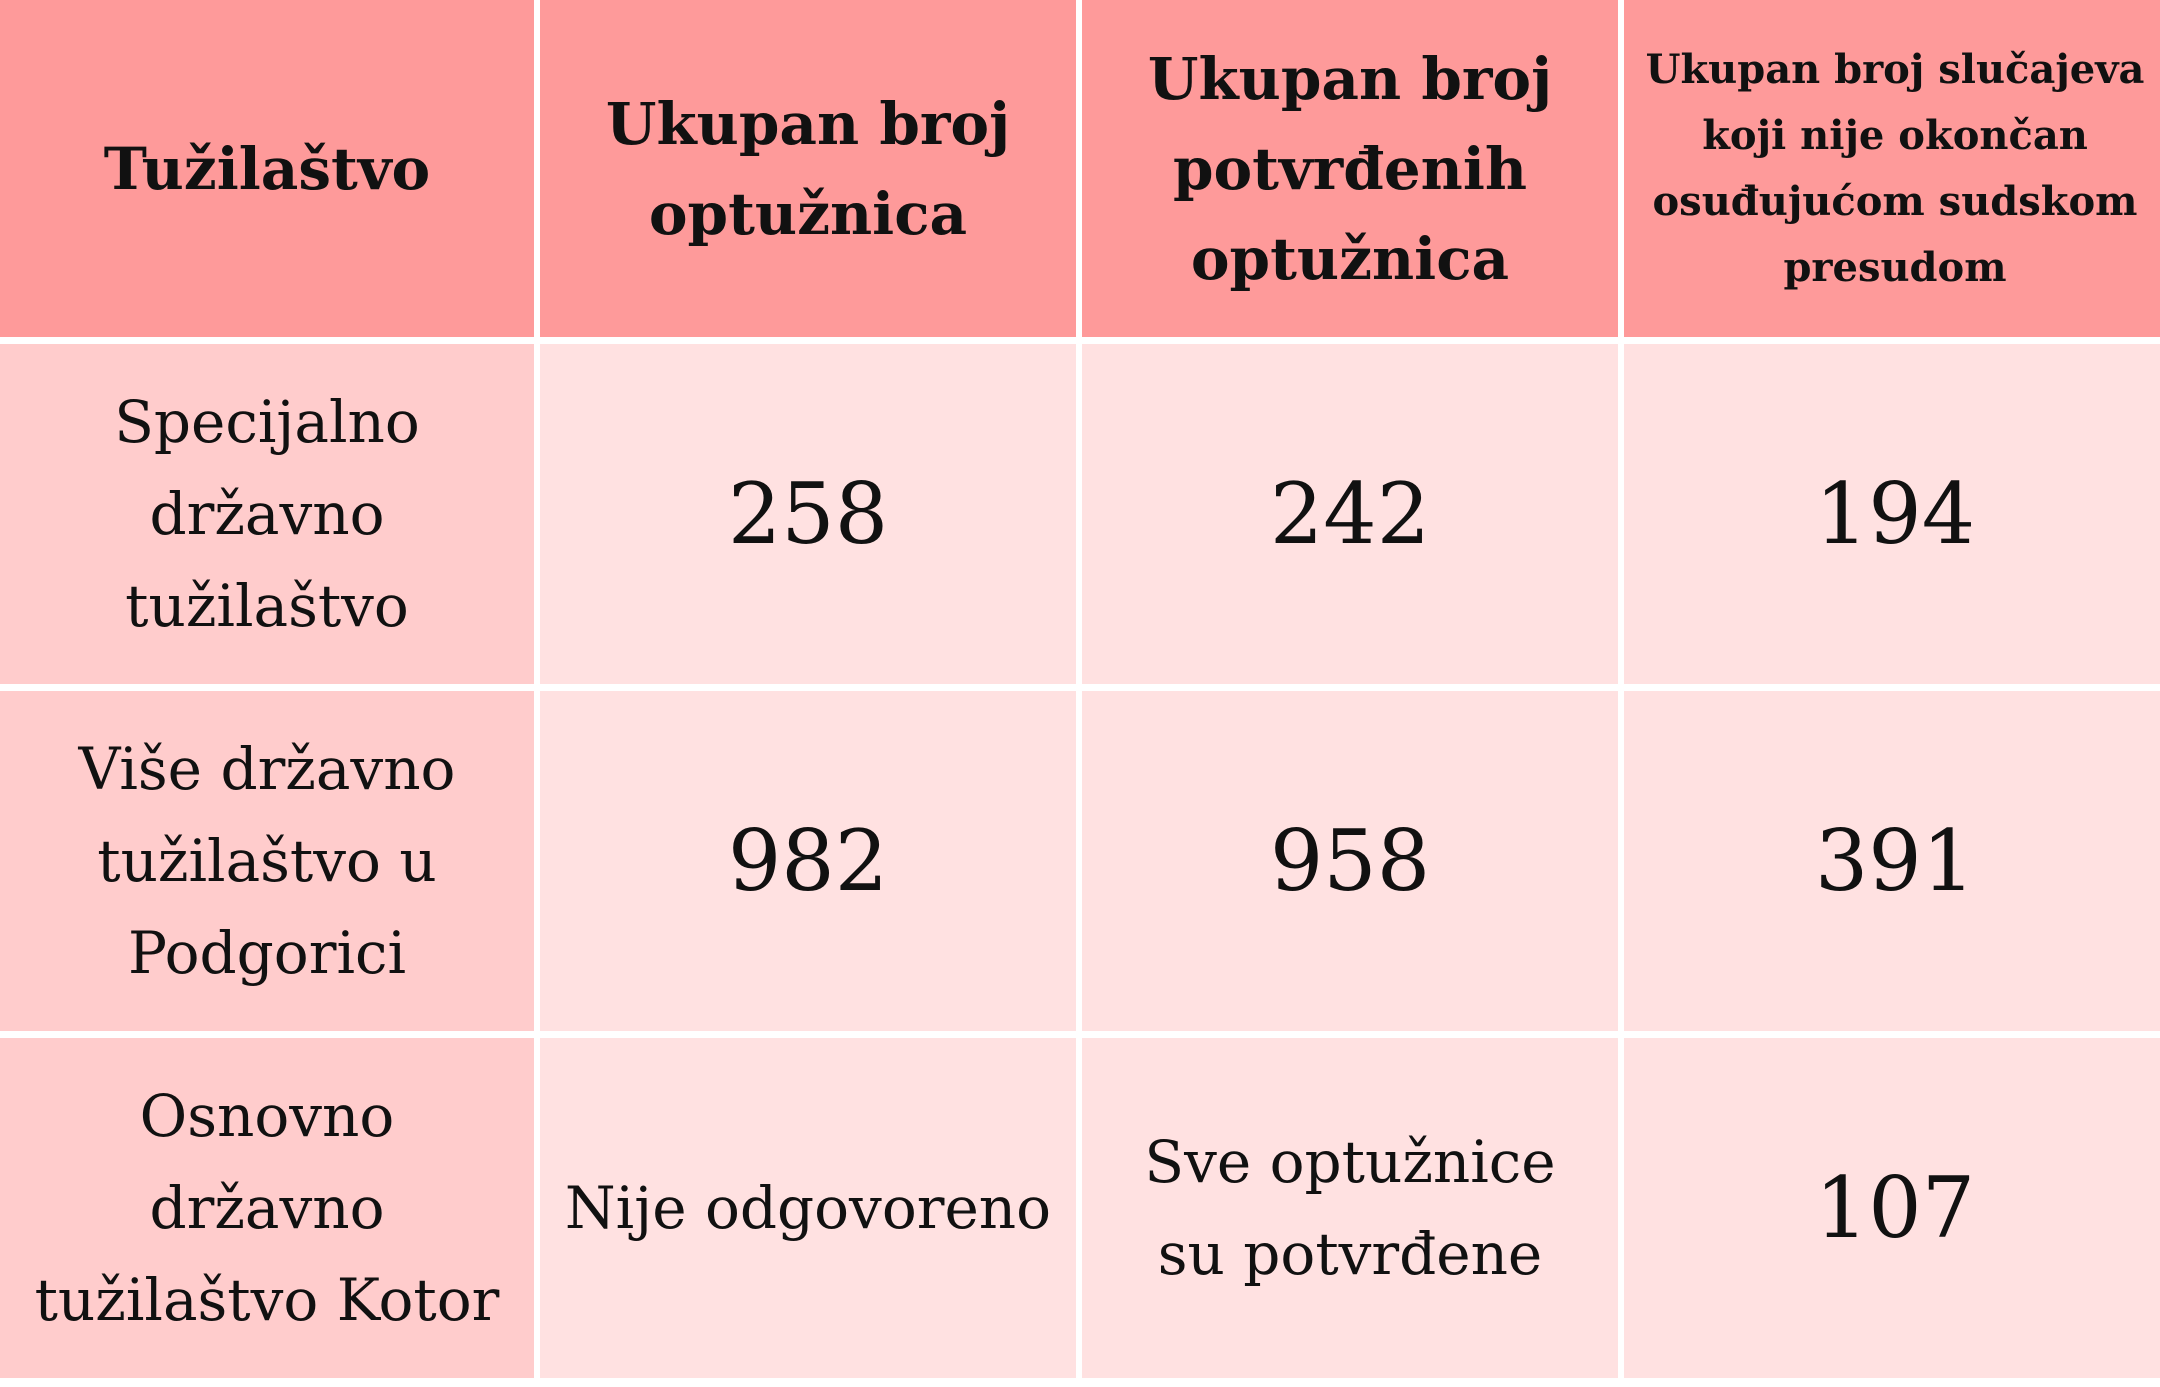 The height and width of the screenshot is (1387, 2160). What do you see at coordinates (267, 514) in the screenshot?
I see `row-label-specijalno: Specijalno državno tužilaštvo` at bounding box center [267, 514].